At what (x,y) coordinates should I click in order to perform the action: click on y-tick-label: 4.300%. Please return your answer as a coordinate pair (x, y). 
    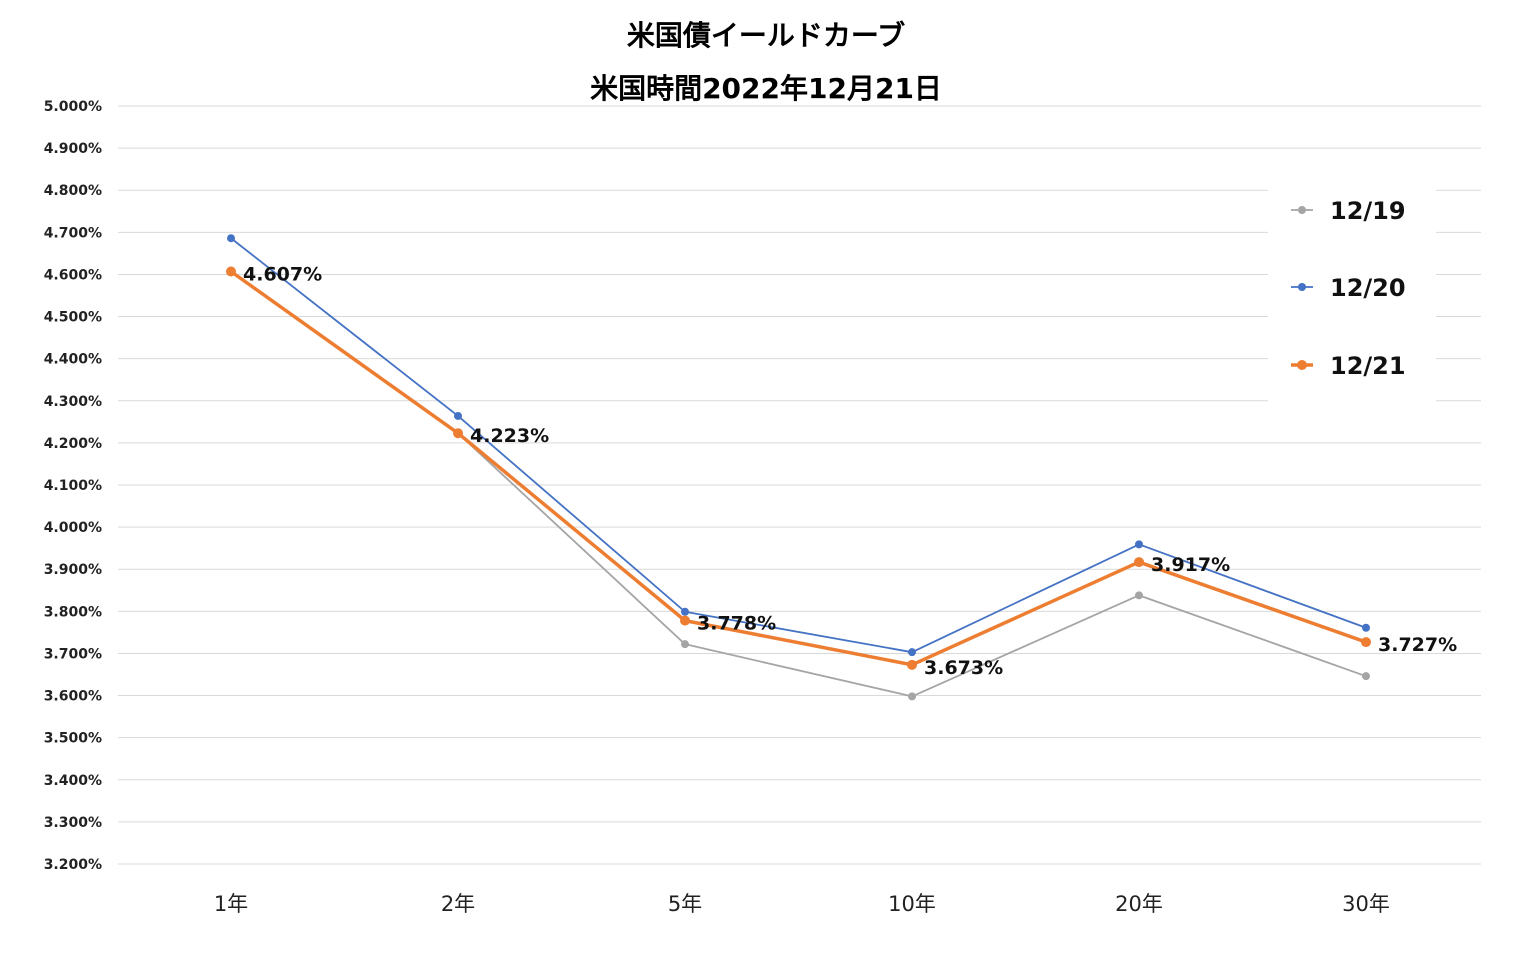
    Looking at the image, I should click on (73, 402).